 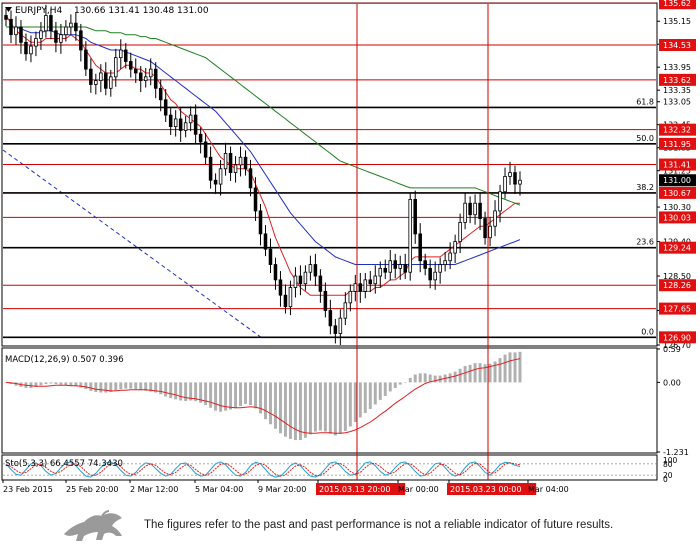 I want to click on level-badge-label: 128.26, so click(x=677, y=285).